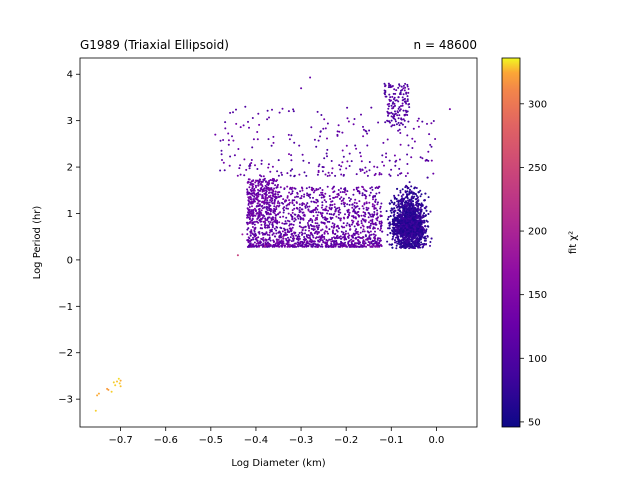 The width and height of the screenshot is (640, 480). Describe the element at coordinates (166, 440) in the screenshot. I see `x-tick-label: −0.6` at that location.